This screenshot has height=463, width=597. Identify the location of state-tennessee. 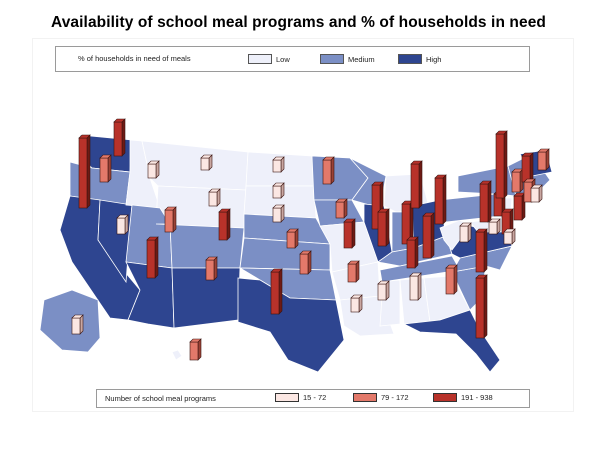
(420, 269).